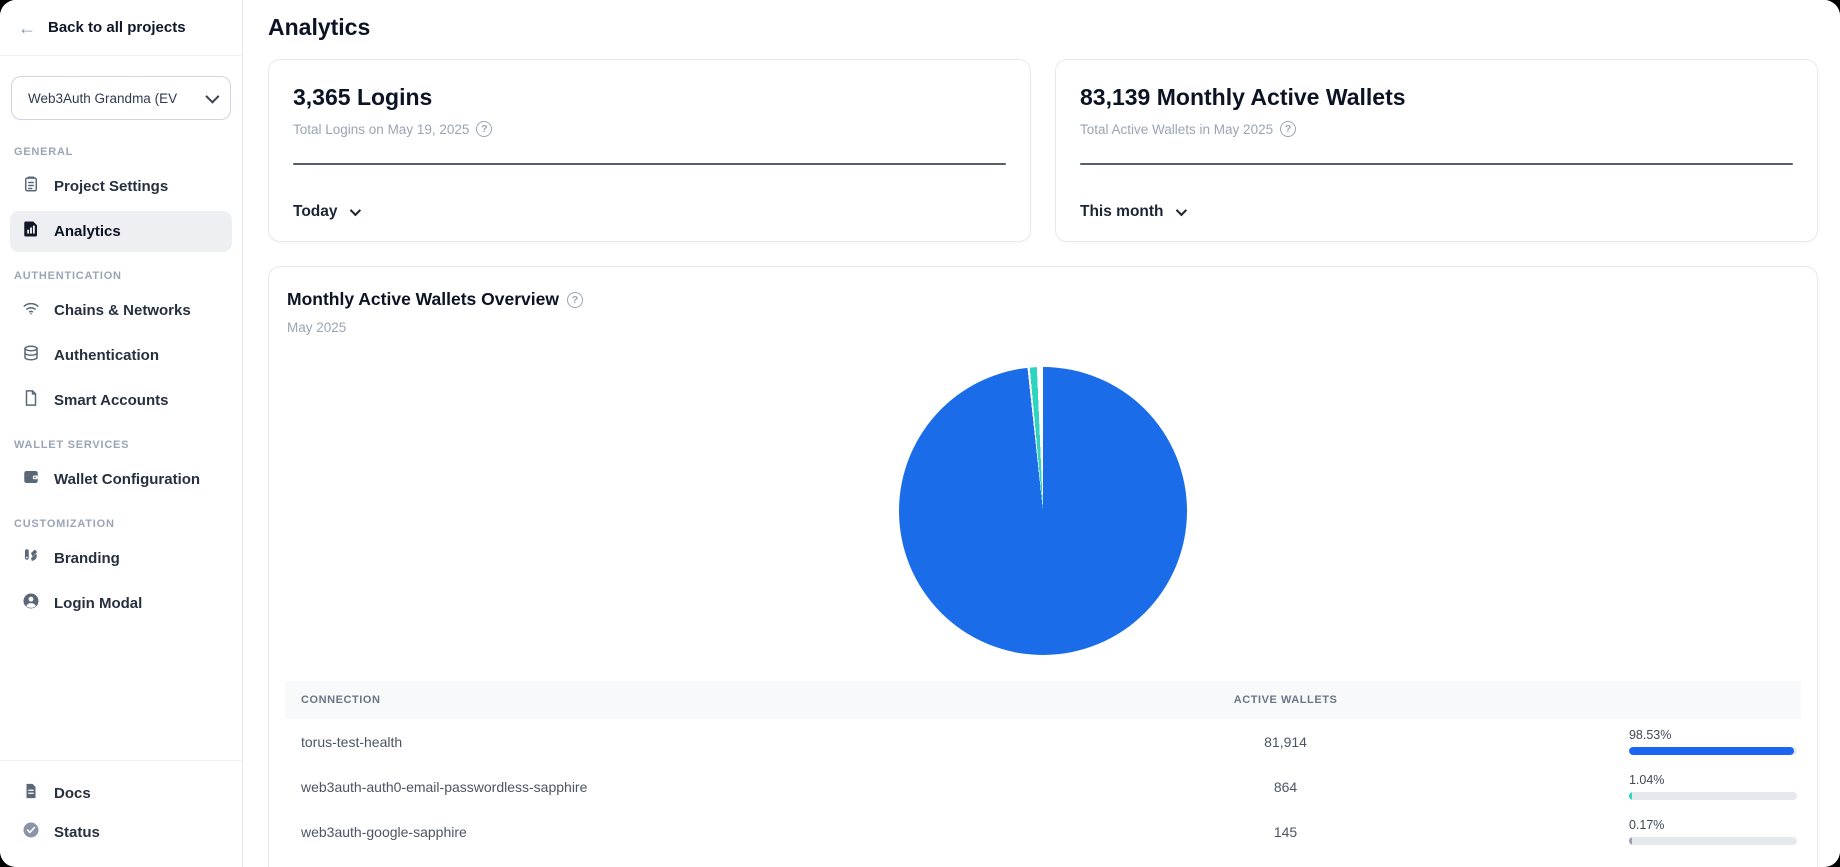 The height and width of the screenshot is (867, 1840). What do you see at coordinates (127, 479) in the screenshot?
I see `sidebar-item-label: Wallet Configuration` at bounding box center [127, 479].